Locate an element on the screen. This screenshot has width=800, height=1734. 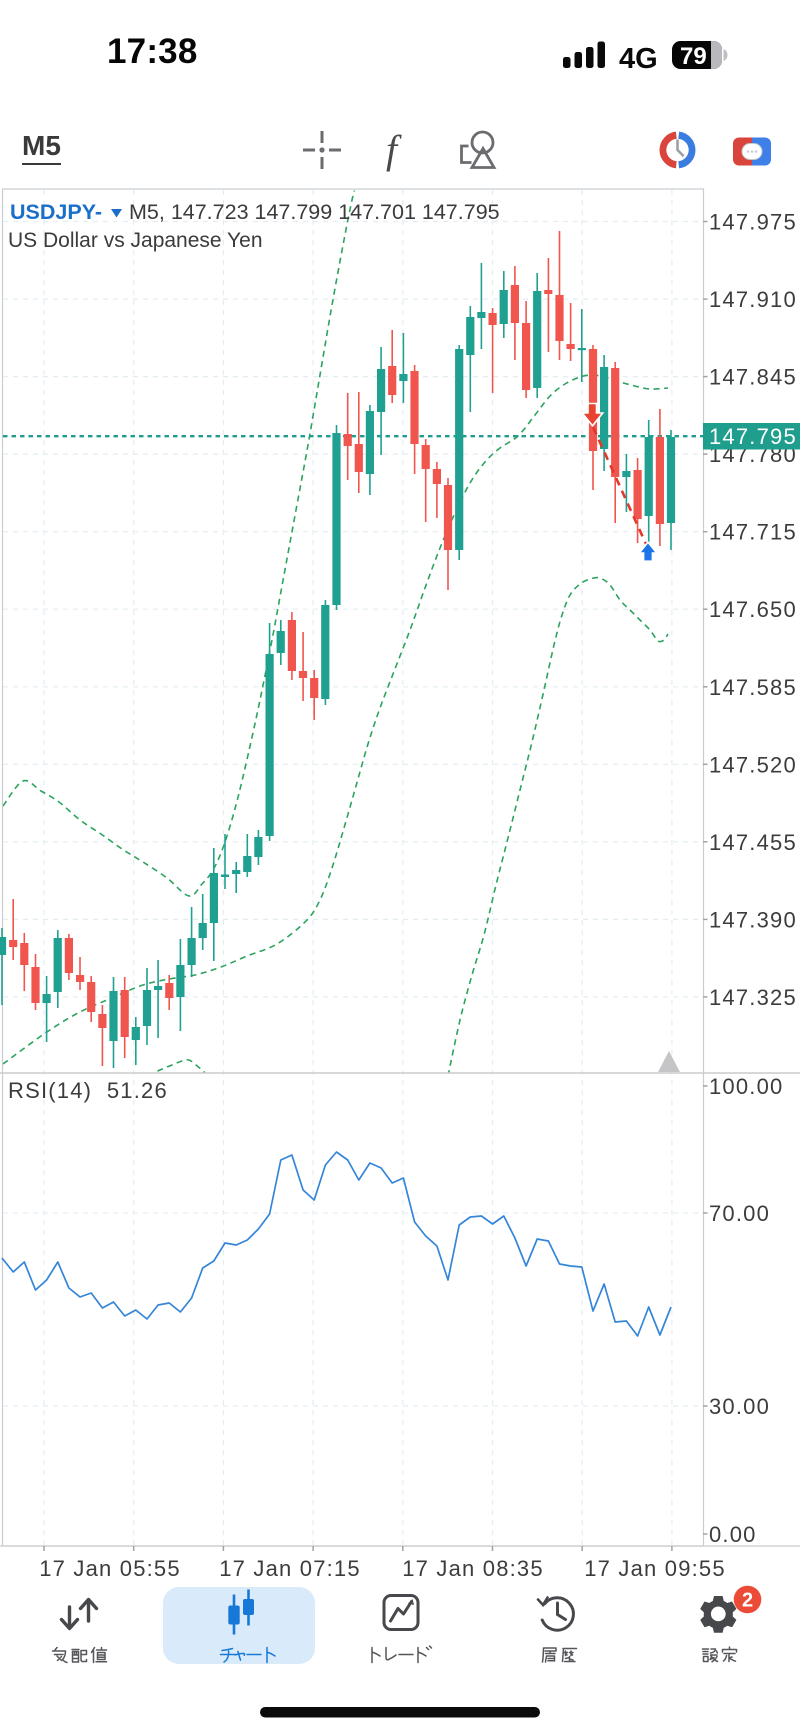
svg-text: 147.910 is located at coordinates (753, 299).